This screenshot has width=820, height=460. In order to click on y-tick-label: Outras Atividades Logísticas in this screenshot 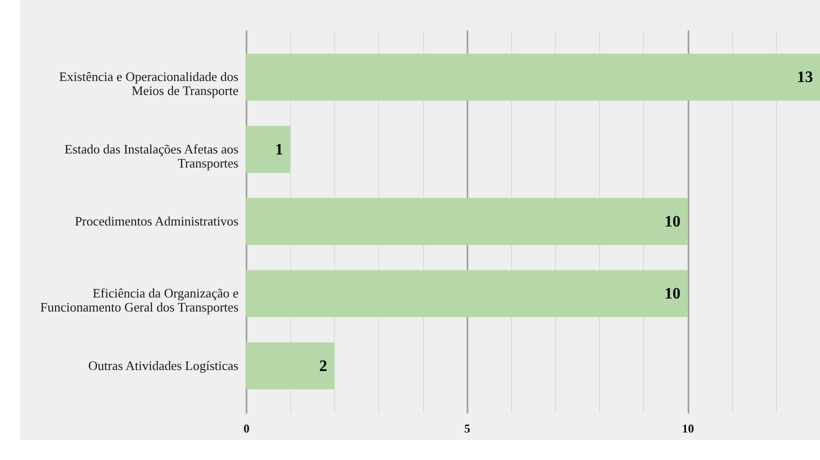, I will do `click(163, 365)`.